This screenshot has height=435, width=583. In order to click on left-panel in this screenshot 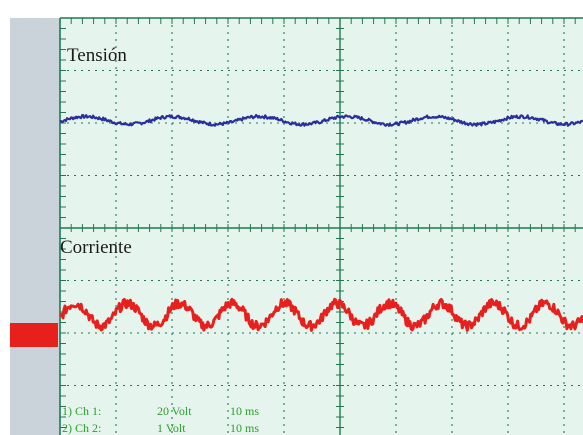, I will do `click(35, 226)`.